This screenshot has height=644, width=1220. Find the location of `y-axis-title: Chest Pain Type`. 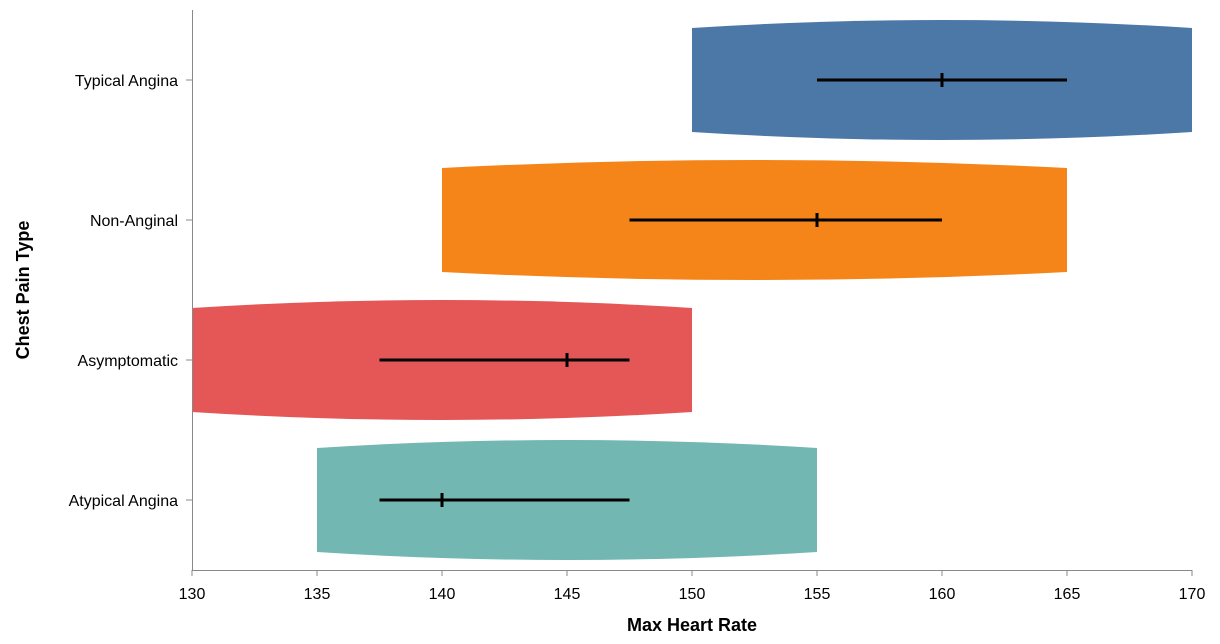

y-axis-title: Chest Pain Type is located at coordinates (23, 290).